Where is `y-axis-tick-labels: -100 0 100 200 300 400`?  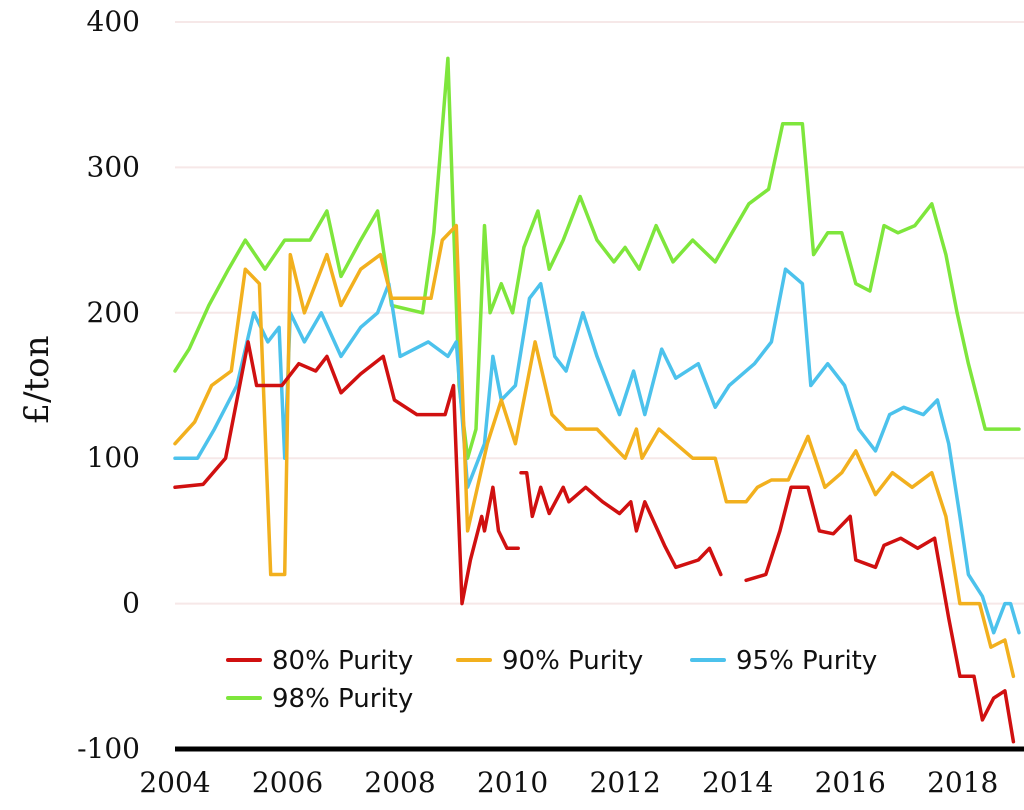
y-axis-tick-labels: -100 0 100 200 300 400 is located at coordinates (108, 385).